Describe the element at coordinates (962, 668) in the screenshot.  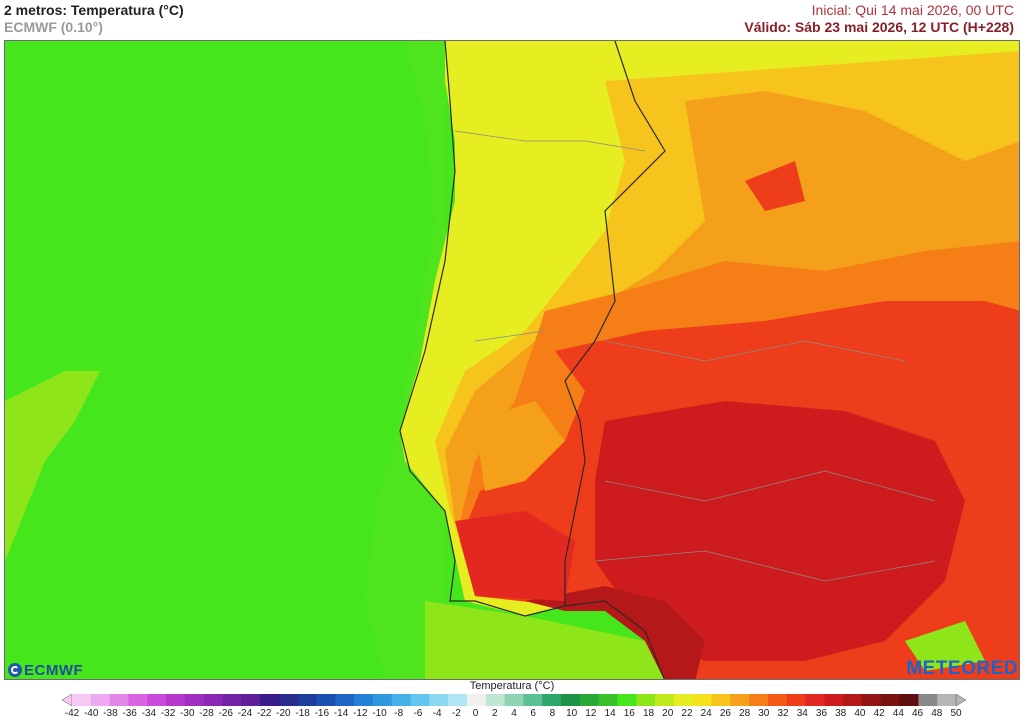
I see `meteored-logo: METEORED` at that location.